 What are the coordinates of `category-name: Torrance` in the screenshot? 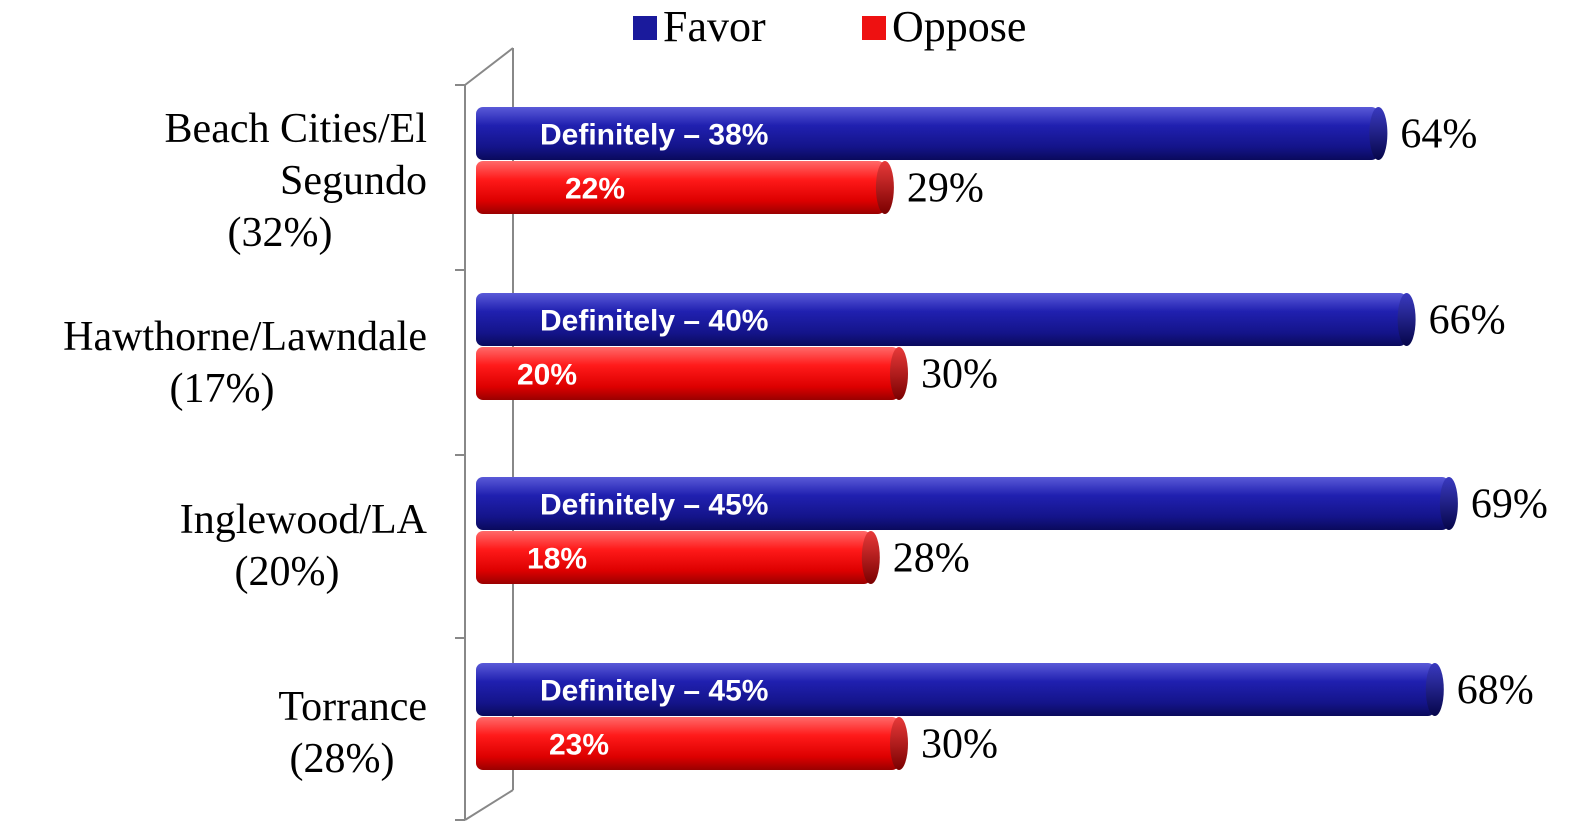 It's located at (352, 707).